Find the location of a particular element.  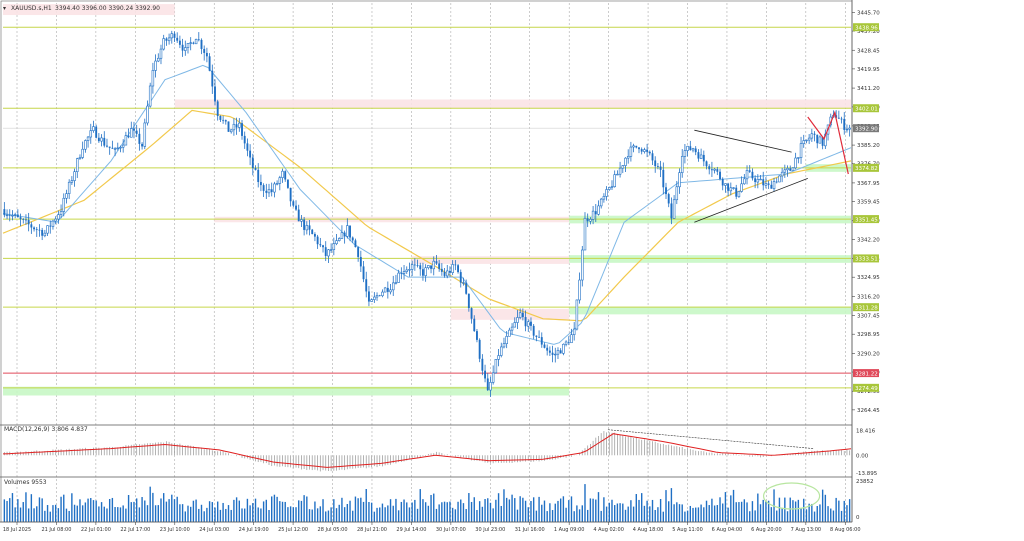

level-price-label: 3438.96 is located at coordinates (866, 28).